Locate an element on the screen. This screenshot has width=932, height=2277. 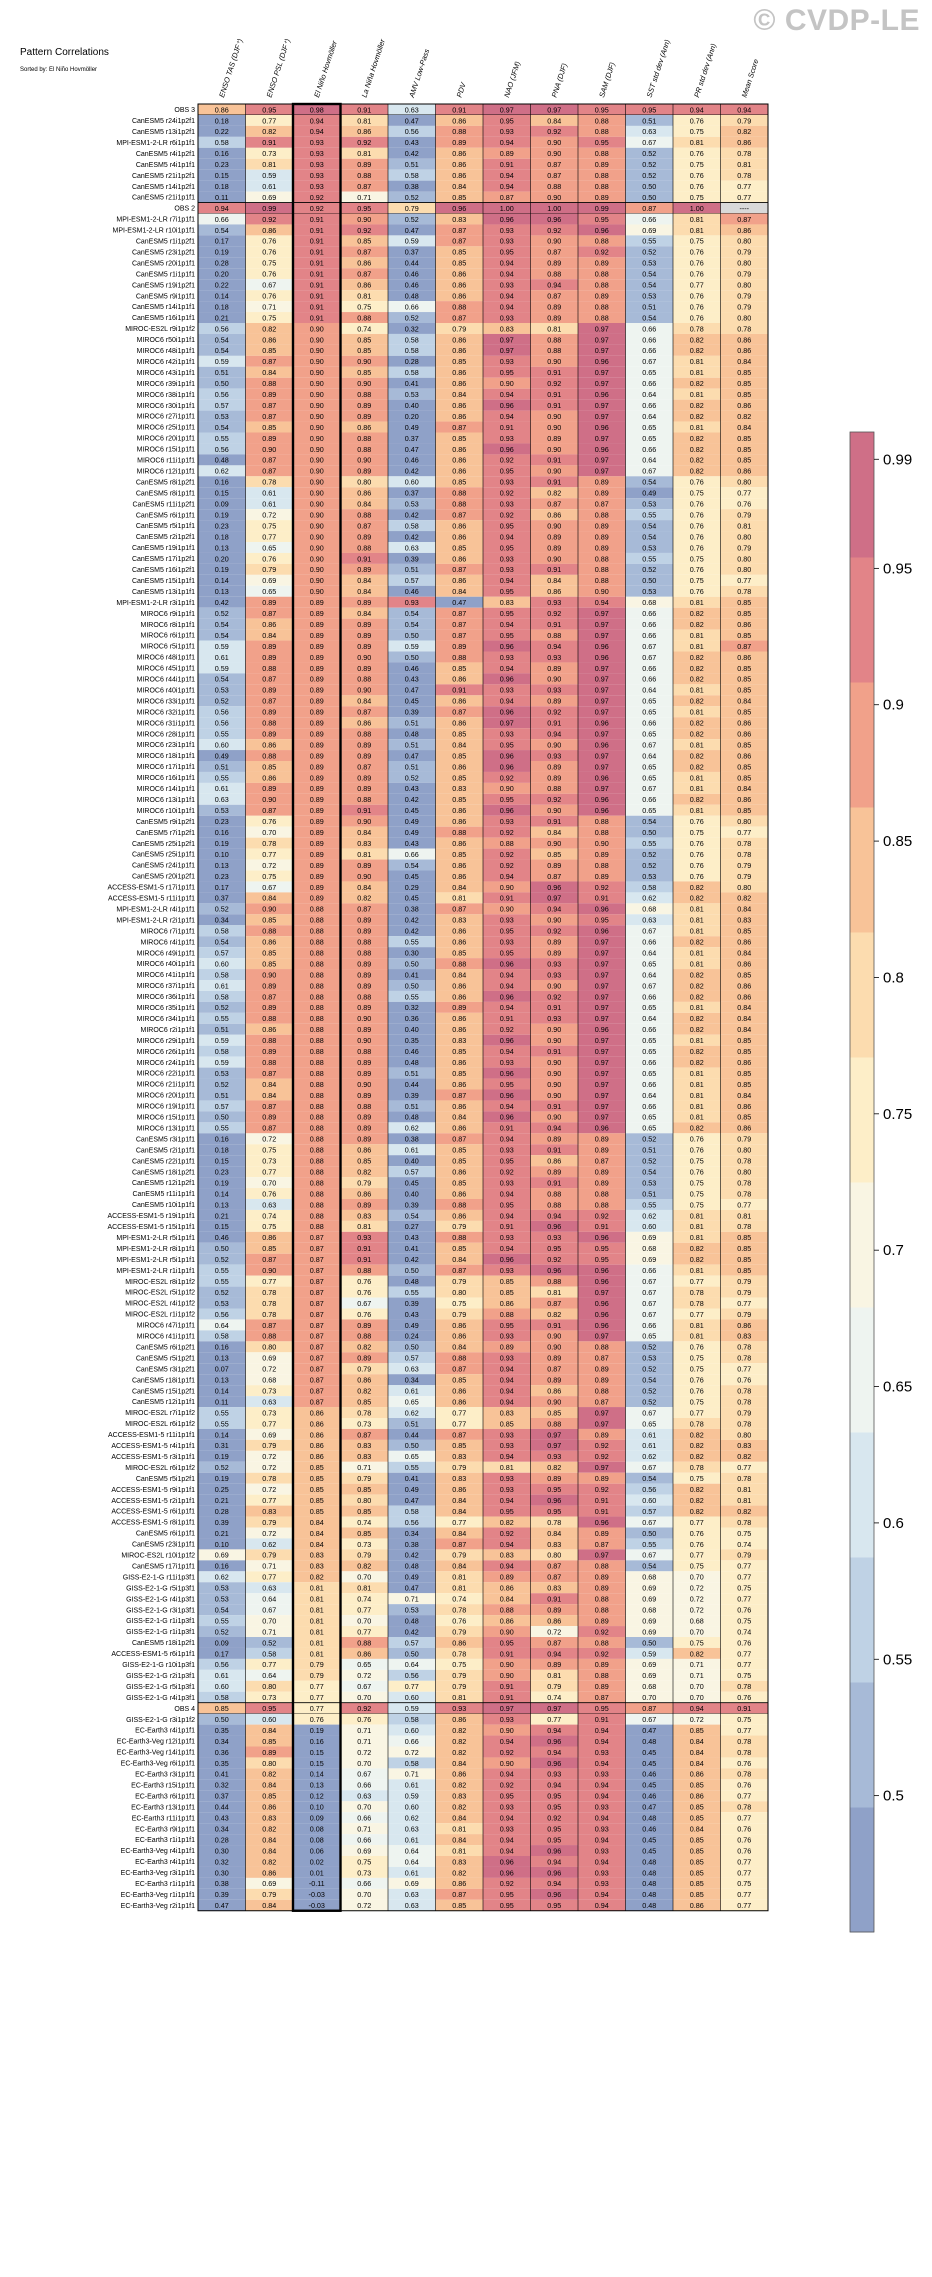
cell-value: 0.55 is located at coordinates (649, 558).